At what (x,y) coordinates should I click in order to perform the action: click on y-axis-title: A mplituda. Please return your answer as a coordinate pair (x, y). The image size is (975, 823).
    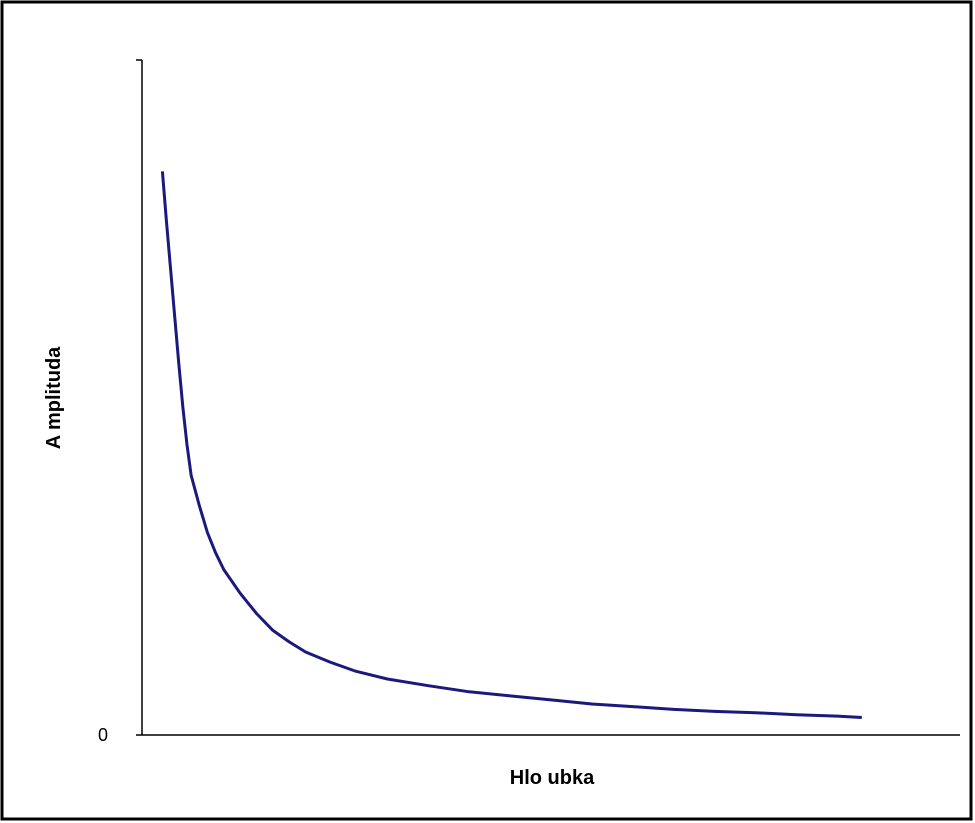
    Looking at the image, I should click on (54, 397).